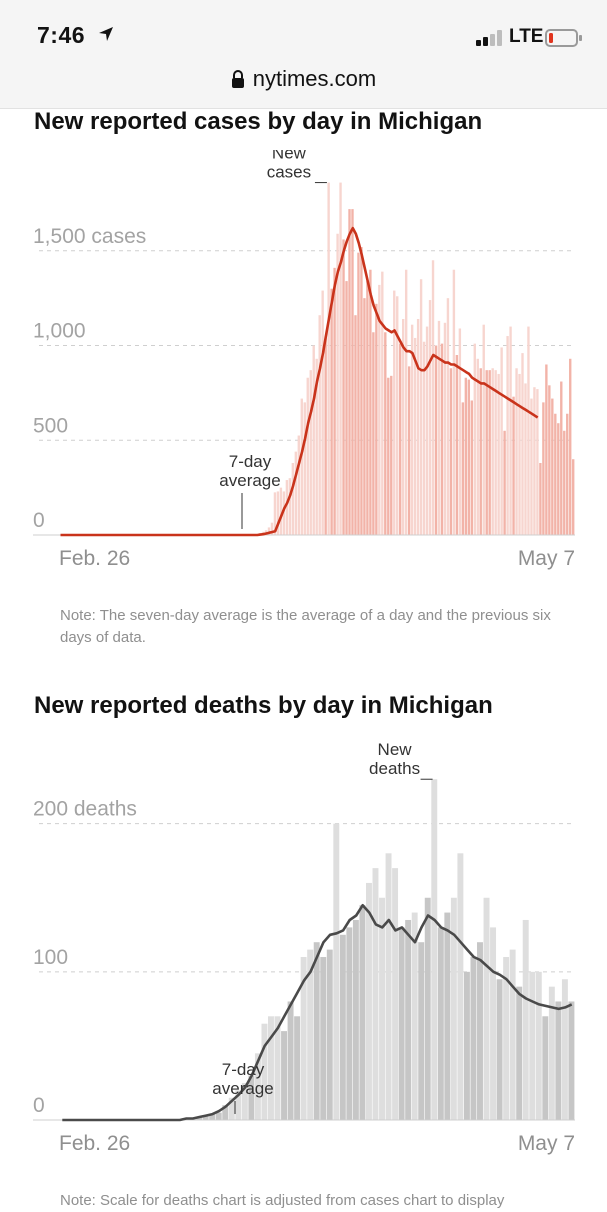 The width and height of the screenshot is (607, 1212). I want to click on cases-x-end-label: May 7, so click(546, 558).